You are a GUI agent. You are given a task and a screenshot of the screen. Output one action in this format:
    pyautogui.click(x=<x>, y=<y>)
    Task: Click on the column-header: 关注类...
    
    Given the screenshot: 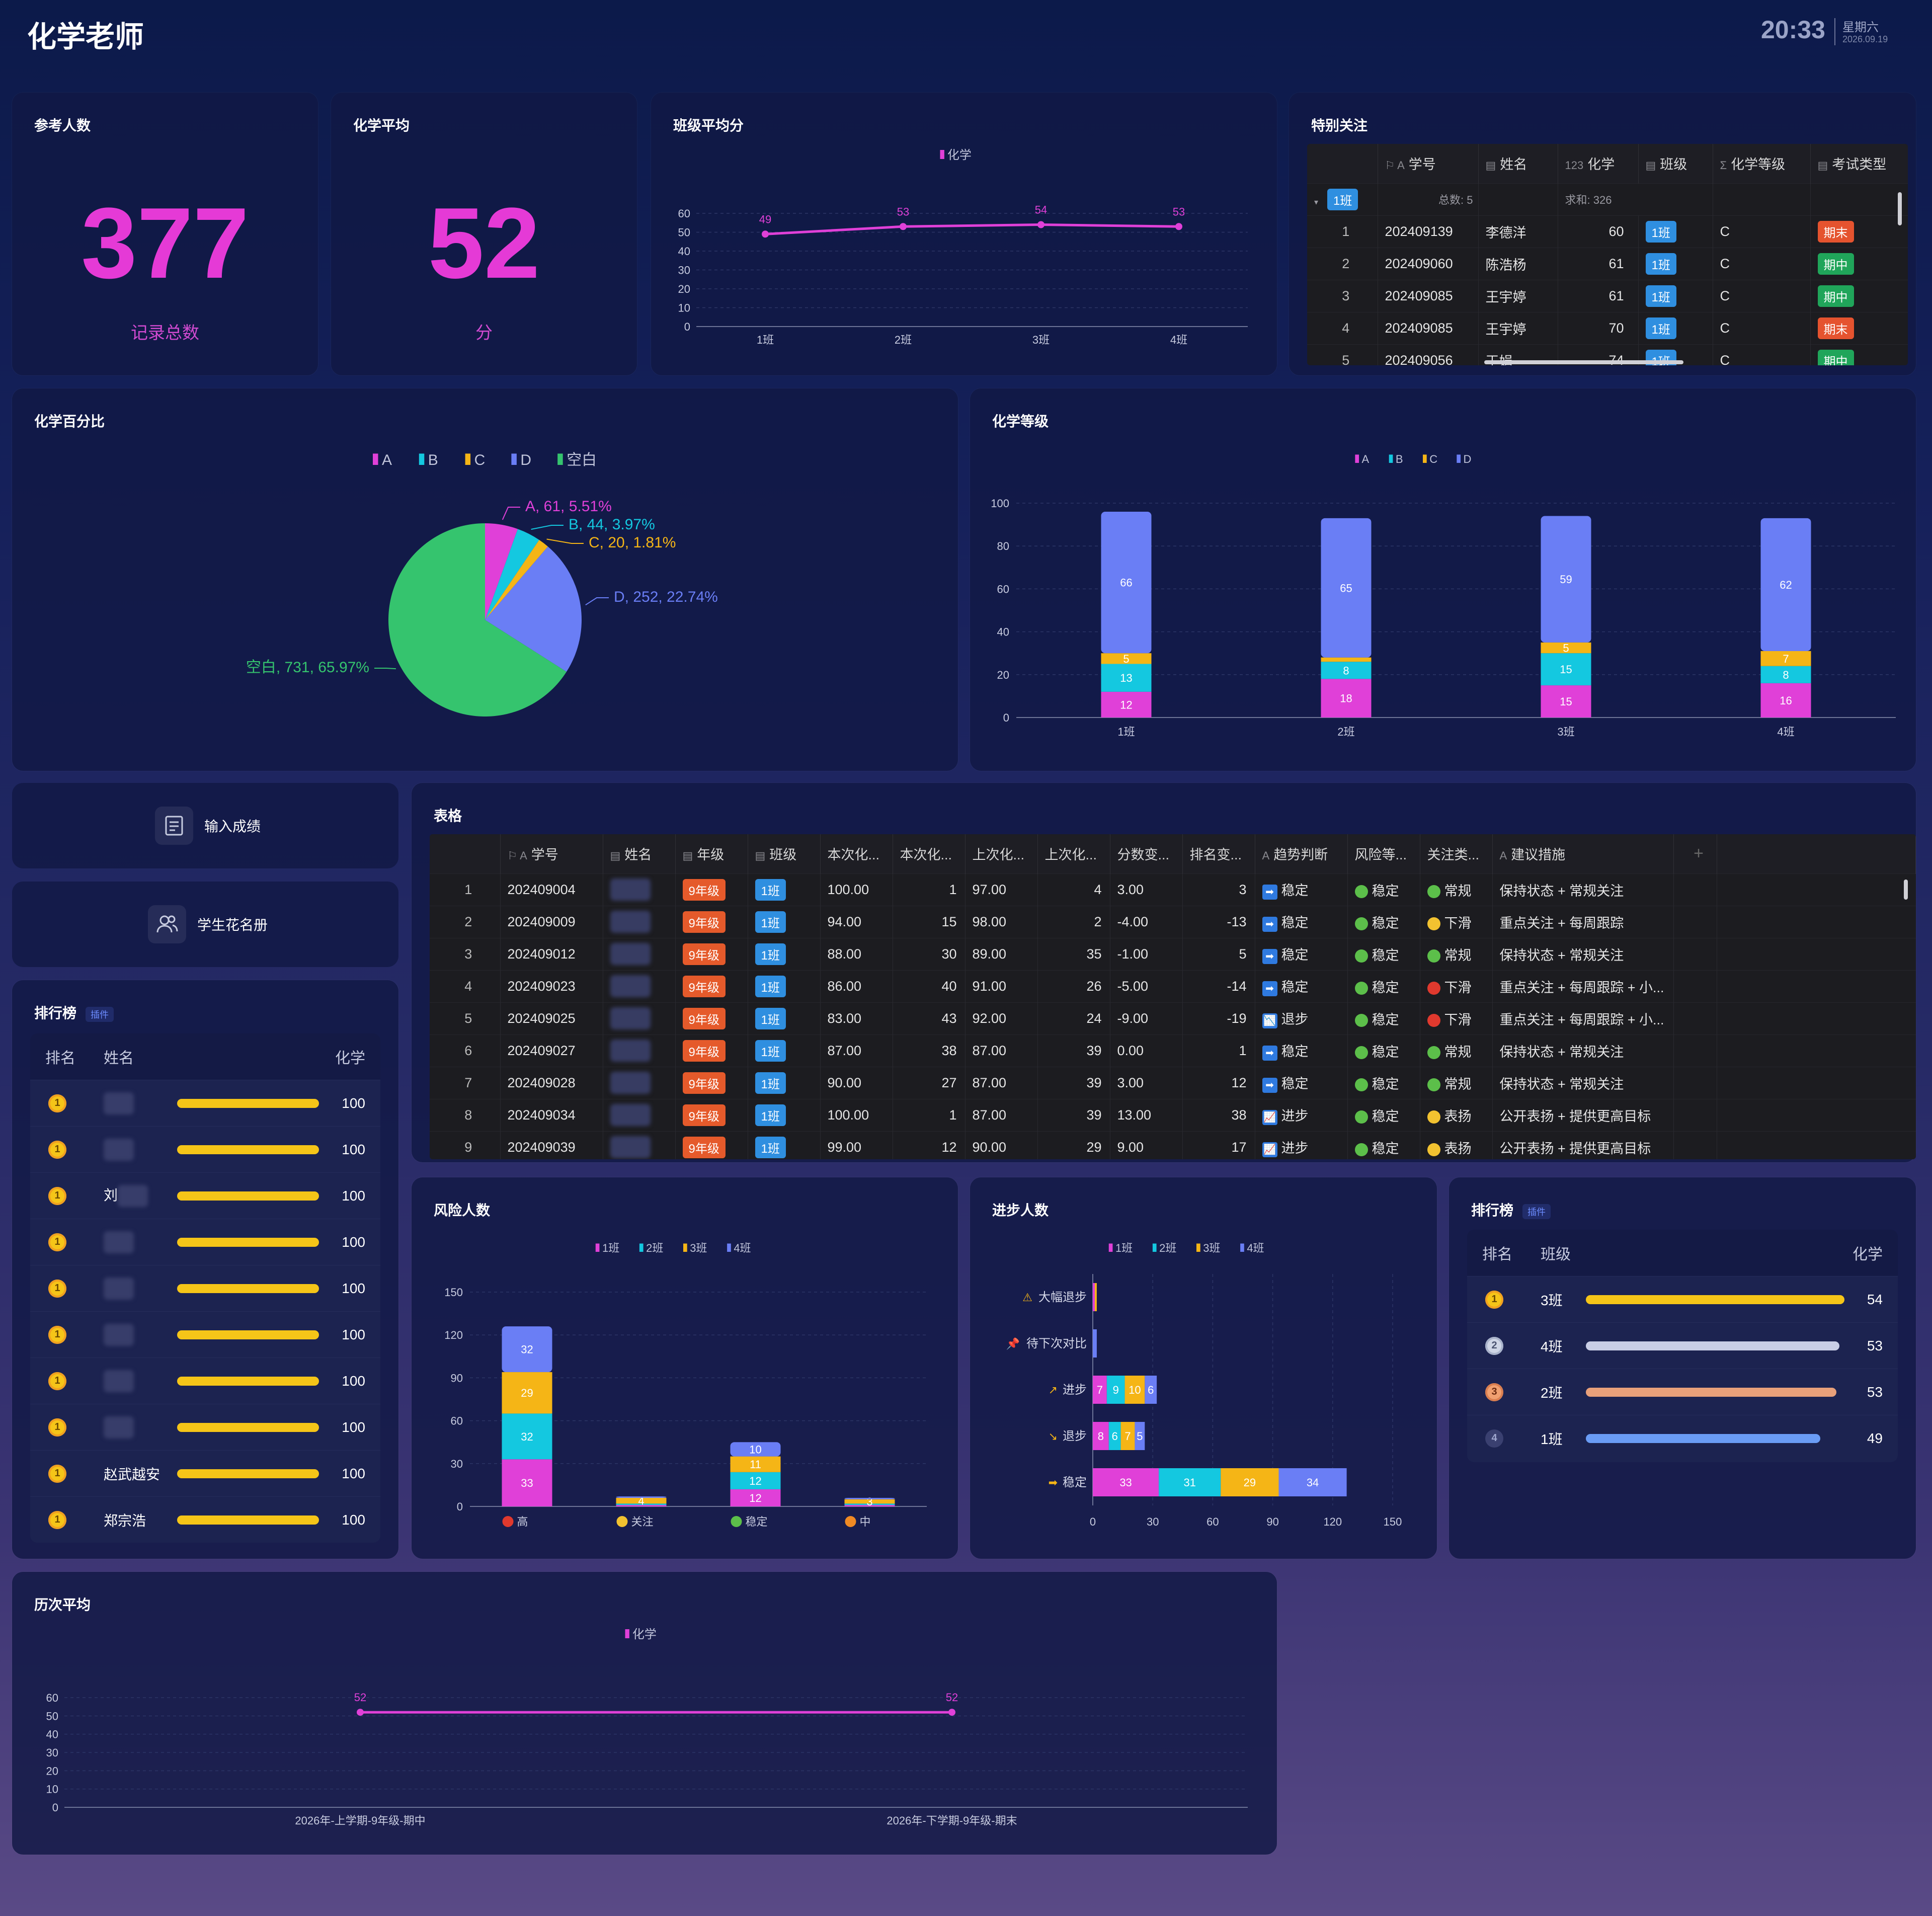 What is the action you would take?
    pyautogui.click(x=1456, y=853)
    